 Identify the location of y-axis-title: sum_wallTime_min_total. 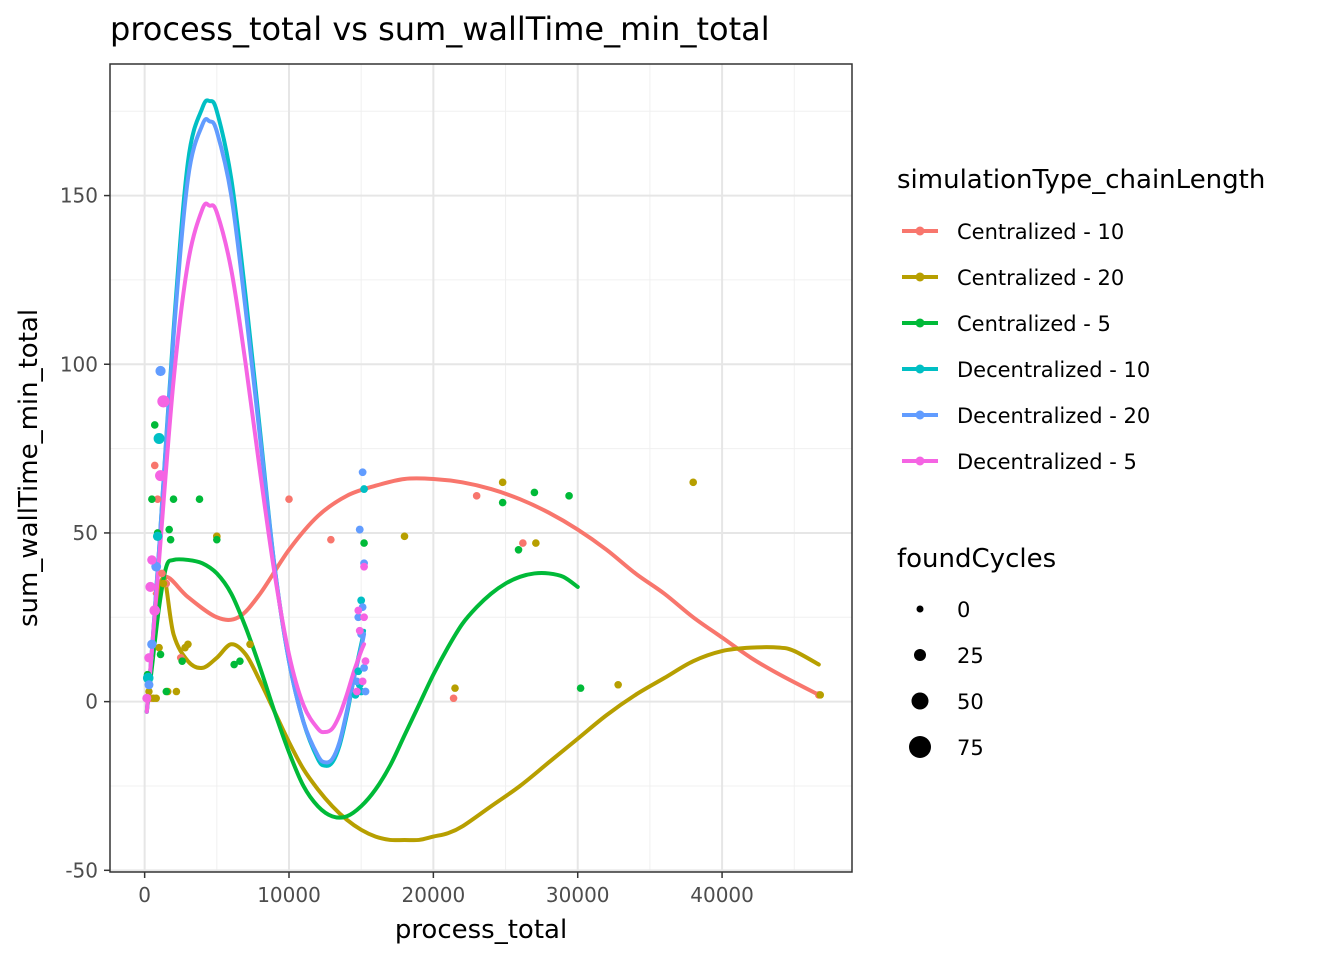
(29, 468).